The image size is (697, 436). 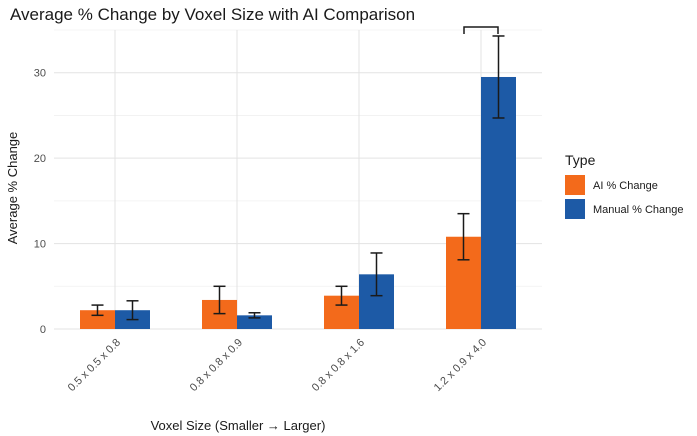 What do you see at coordinates (460, 365) in the screenshot?
I see `x-tick-label: 1.2 x 0.9 x 4.0` at bounding box center [460, 365].